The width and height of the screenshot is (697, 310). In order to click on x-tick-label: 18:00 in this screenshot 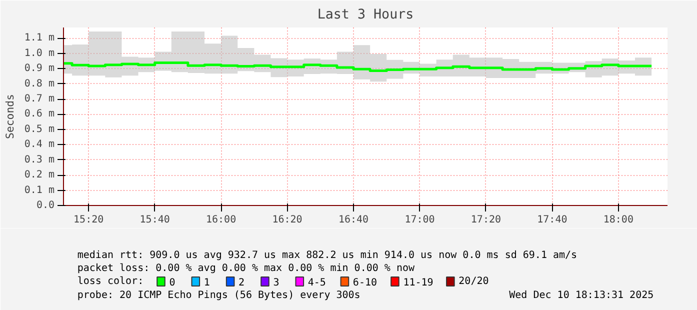, I will do `click(618, 220)`.